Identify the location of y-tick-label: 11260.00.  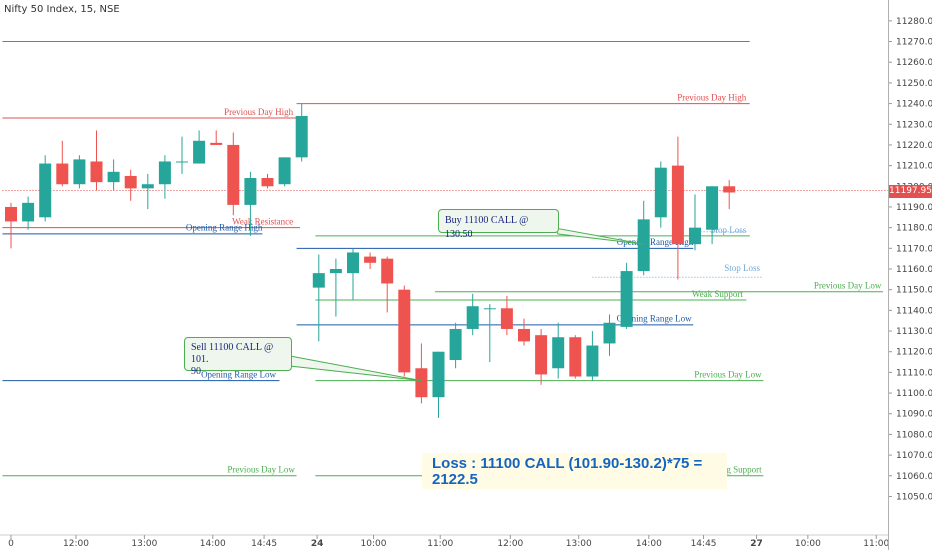
(914, 63).